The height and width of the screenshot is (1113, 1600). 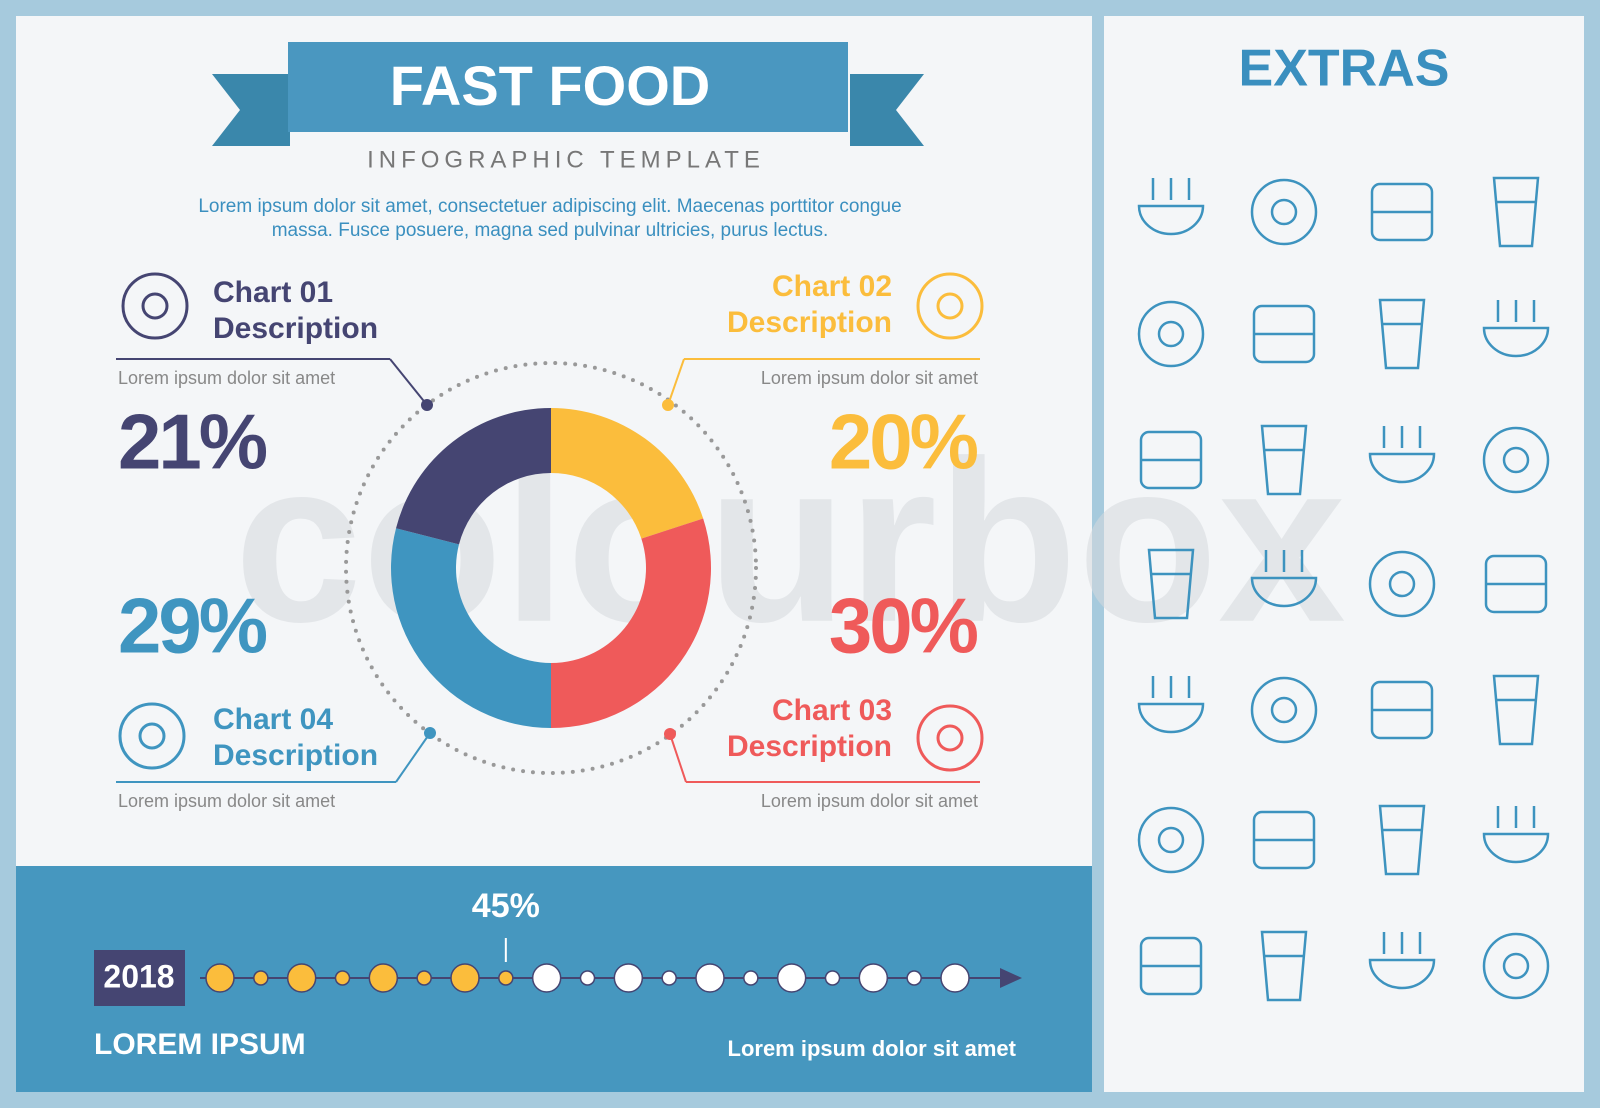 What do you see at coordinates (200, 1044) in the screenshot?
I see `caption: LOREM IPSUM` at bounding box center [200, 1044].